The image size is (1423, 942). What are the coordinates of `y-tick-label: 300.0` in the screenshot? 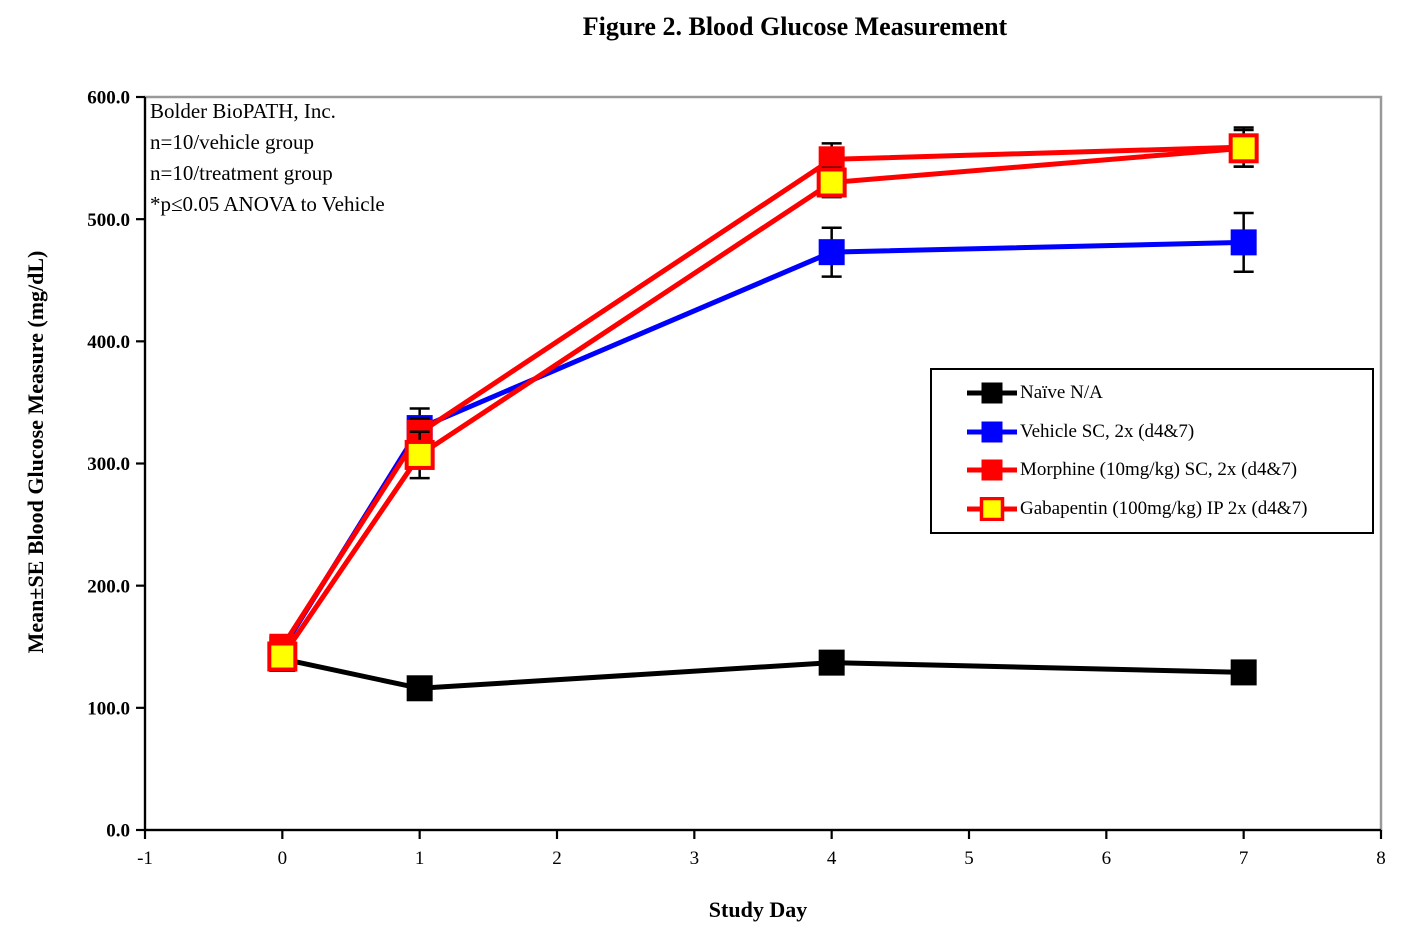 It's located at (108, 464).